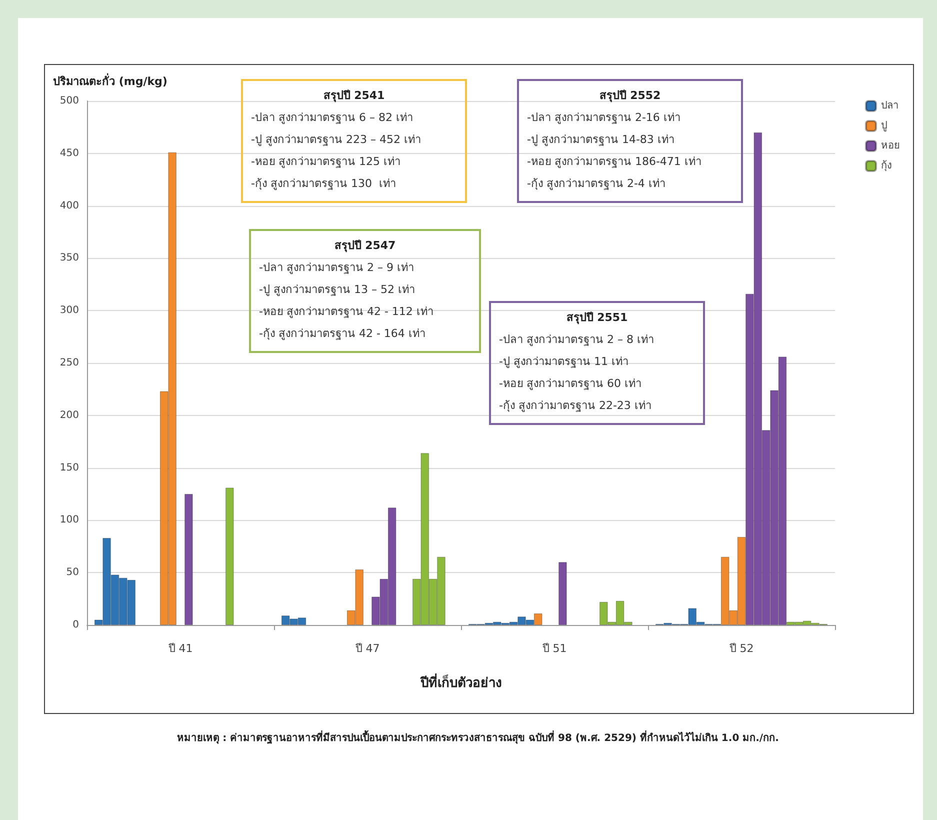 Image resolution: width=937 pixels, height=820 pixels. I want to click on legend-label: ปลา, so click(890, 106).